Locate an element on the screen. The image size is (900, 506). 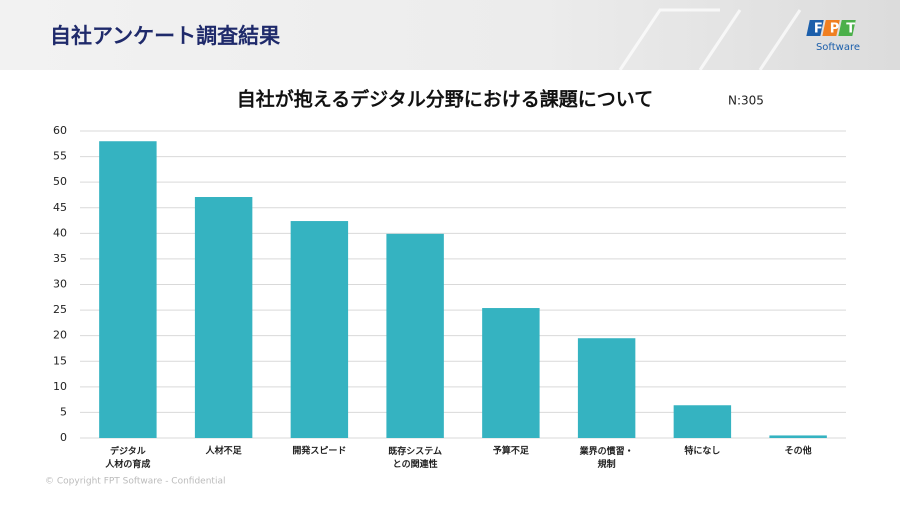
y-tick-label: 10 is located at coordinates (60, 386).